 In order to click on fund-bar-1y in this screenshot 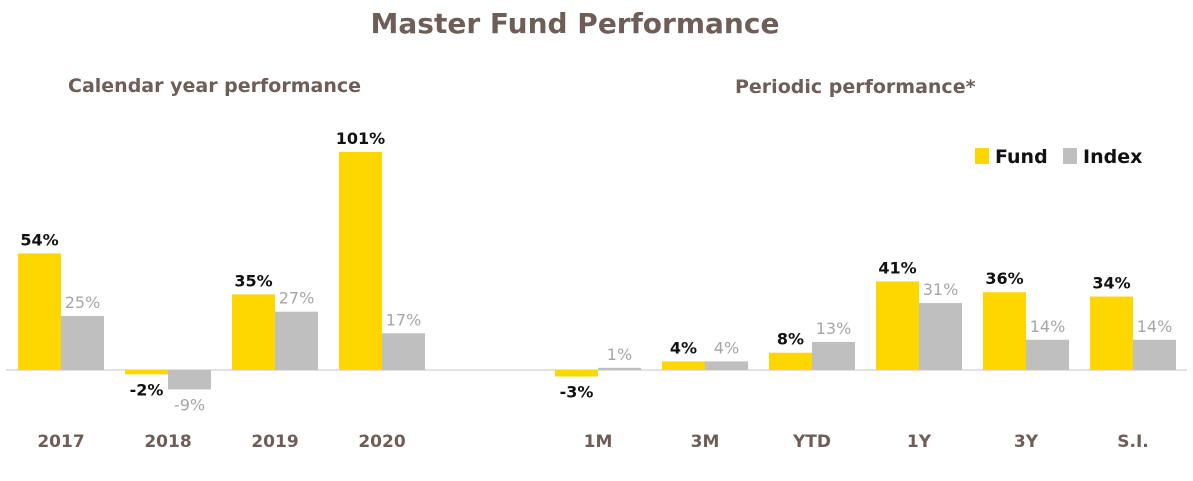, I will do `click(897, 325)`.